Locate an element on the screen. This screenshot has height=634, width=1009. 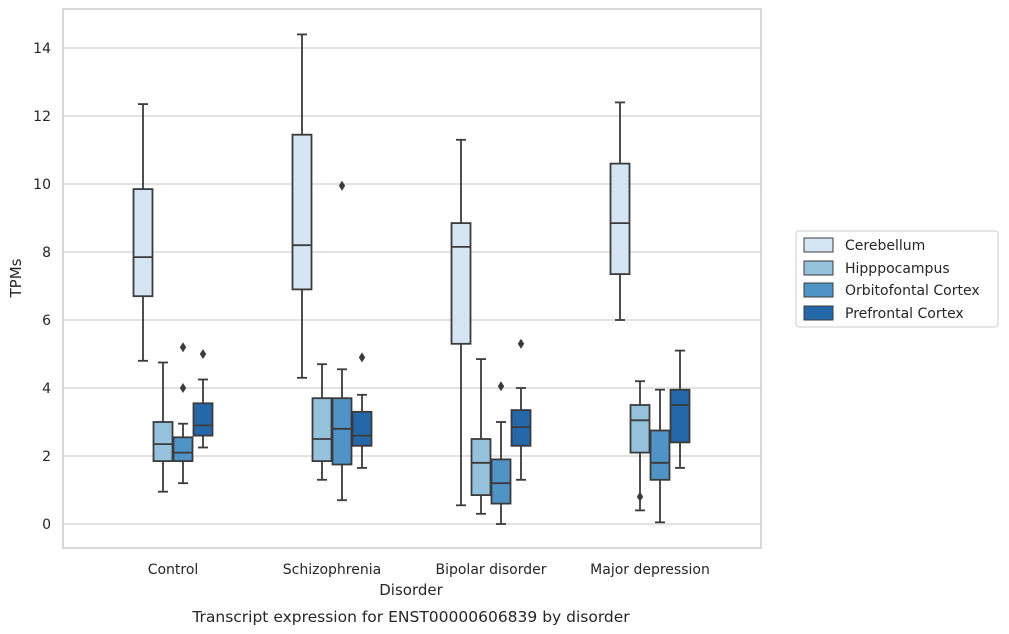
box-control-prefrontal-cortex is located at coordinates (203, 399).